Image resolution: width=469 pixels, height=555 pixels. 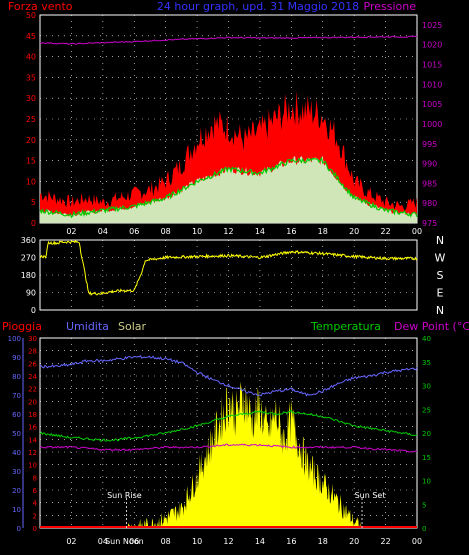 What do you see at coordinates (40, 6) in the screenshot?
I see `wind-title: Forza vento` at bounding box center [40, 6].